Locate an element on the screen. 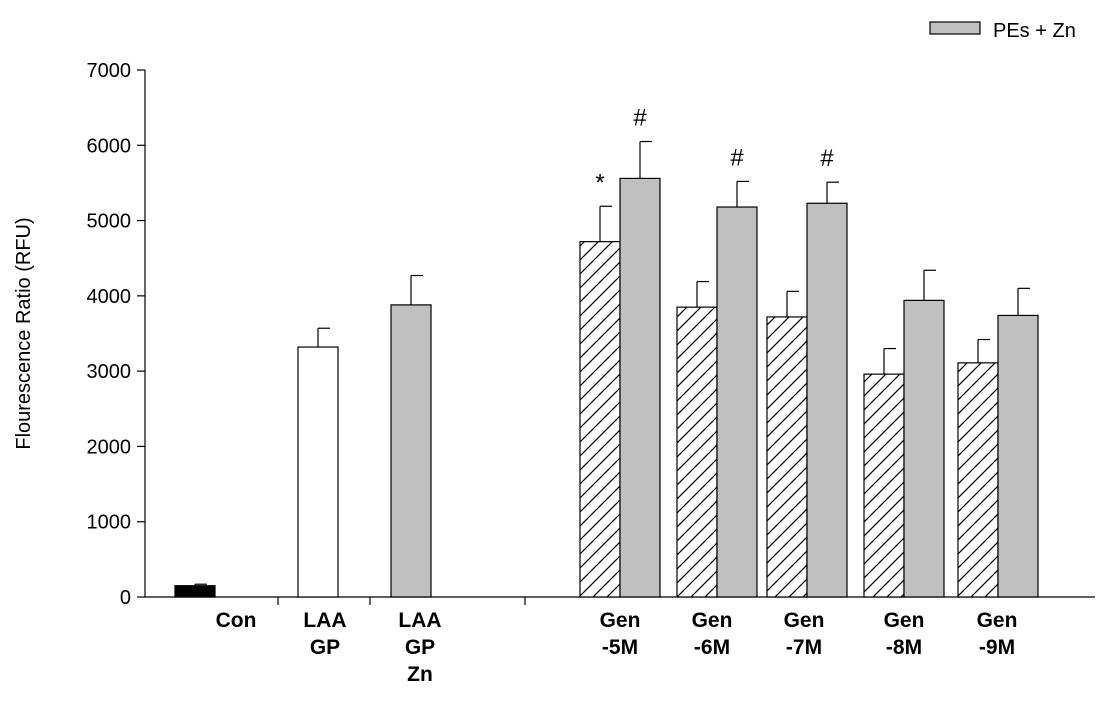 The height and width of the screenshot is (704, 1109). x-category-label-line: -6M is located at coordinates (712, 647).